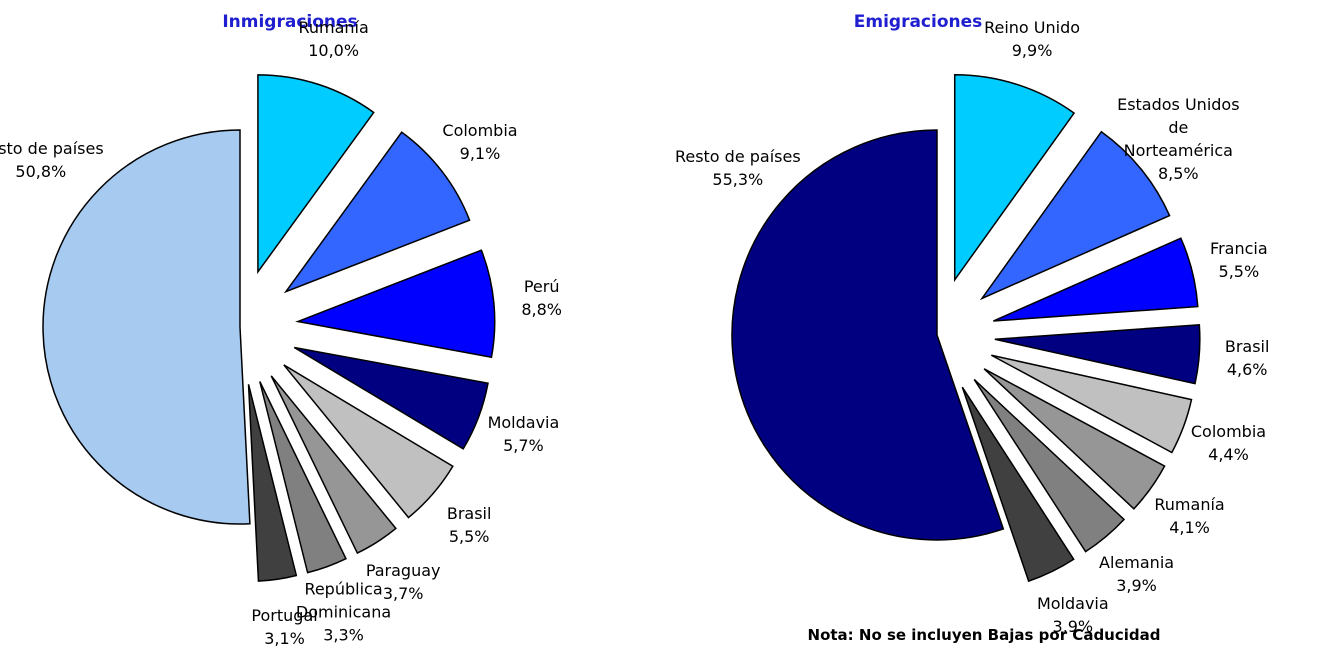 This screenshot has height=648, width=1334. I want to click on slice-label: Estados Unidos de Norteamérica 8,5%, so click(1178, 139).